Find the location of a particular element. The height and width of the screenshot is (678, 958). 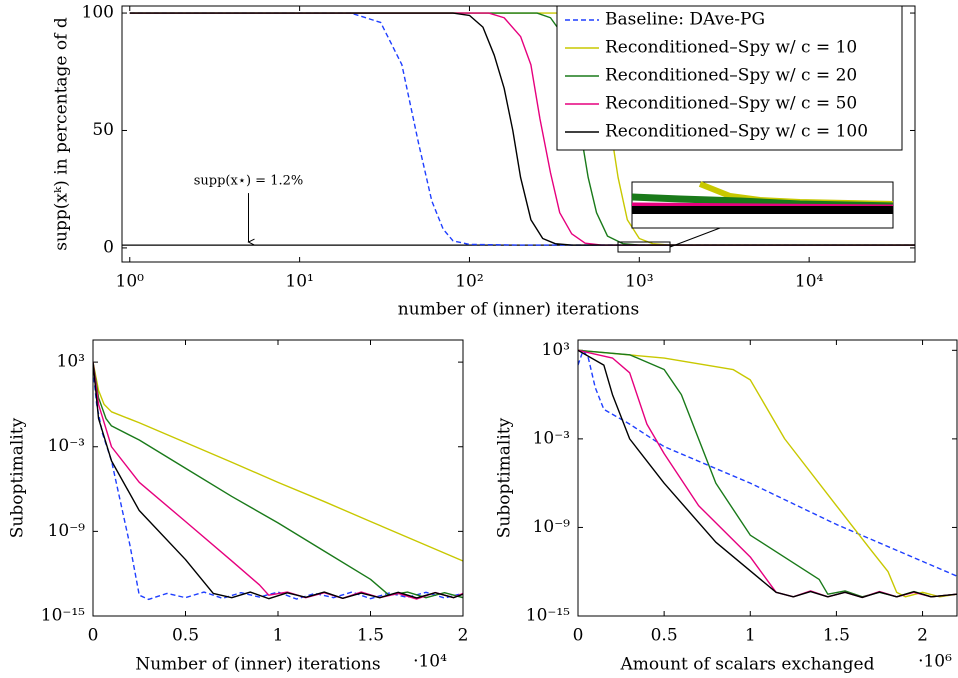

legend-label: Reconditioned–Spy w/ c = 10 is located at coordinates (731, 48).